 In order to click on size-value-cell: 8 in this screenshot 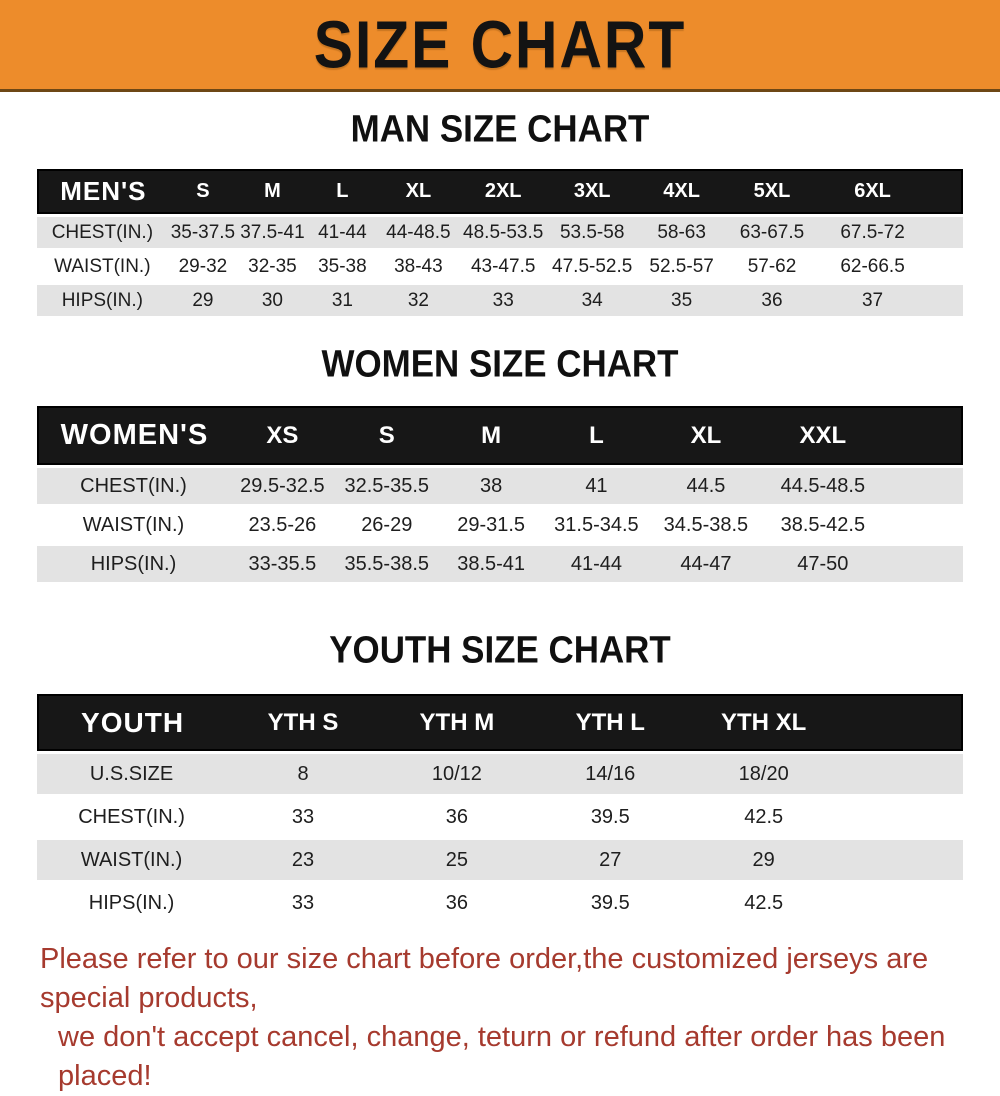, I will do `click(303, 774)`.